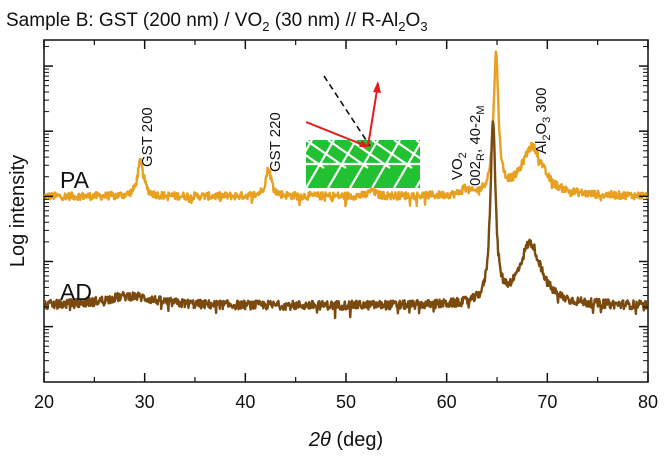 The height and width of the screenshot is (458, 670). Describe the element at coordinates (145, 402) in the screenshot. I see `x-tick-label-30: 30` at that location.